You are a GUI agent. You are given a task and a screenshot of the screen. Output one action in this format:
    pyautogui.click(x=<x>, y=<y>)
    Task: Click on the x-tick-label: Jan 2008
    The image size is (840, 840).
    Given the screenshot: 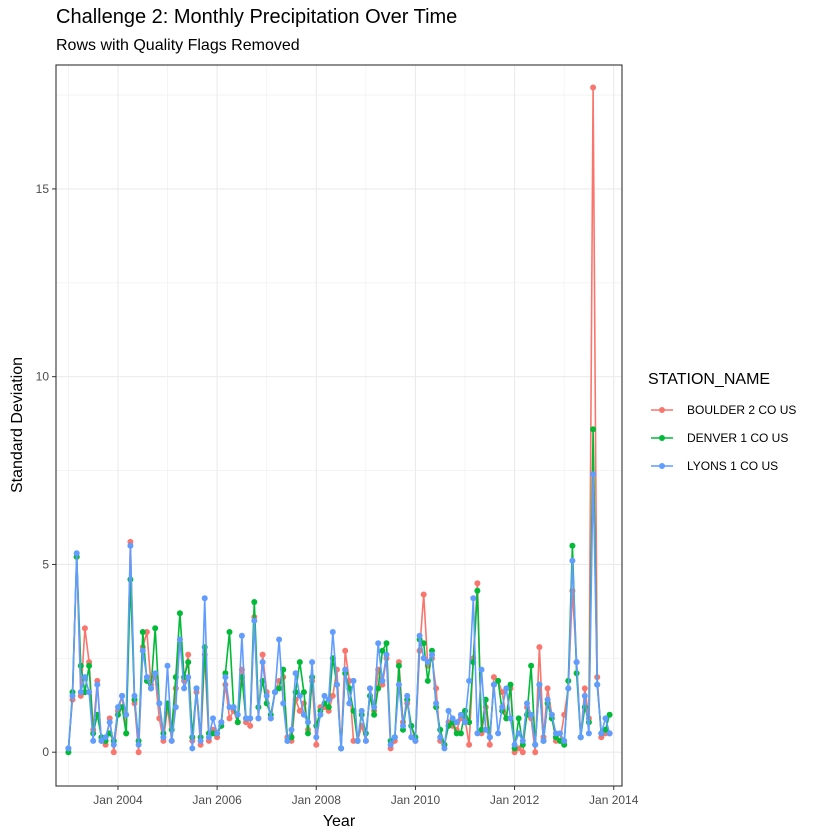 What is the action you would take?
    pyautogui.click(x=317, y=800)
    